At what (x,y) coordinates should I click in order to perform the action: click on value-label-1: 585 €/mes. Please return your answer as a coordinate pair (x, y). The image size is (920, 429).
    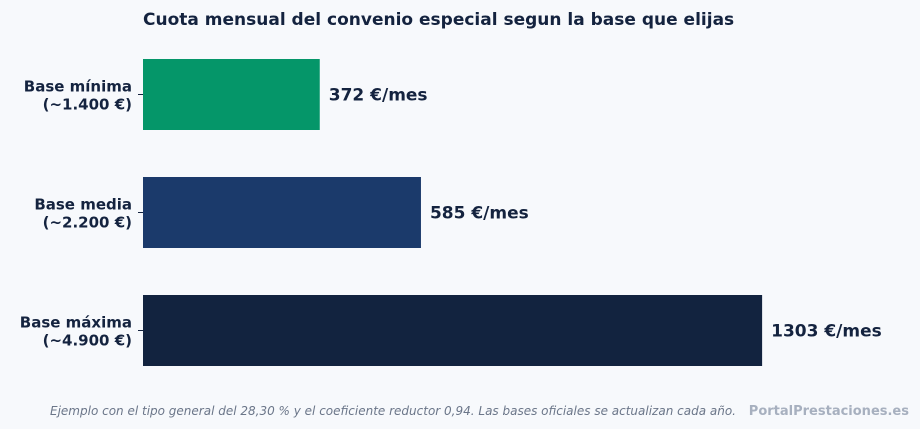
    Looking at the image, I should click on (479, 214).